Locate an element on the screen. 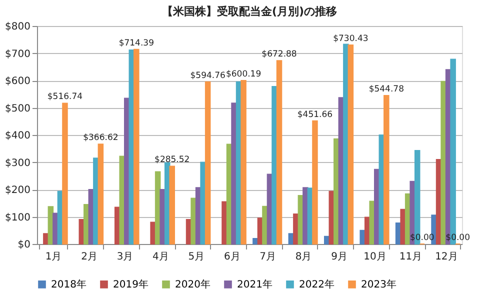 Image resolution: width=480 pixels, height=295 pixels. y-tick-label: $400 is located at coordinates (17, 136).